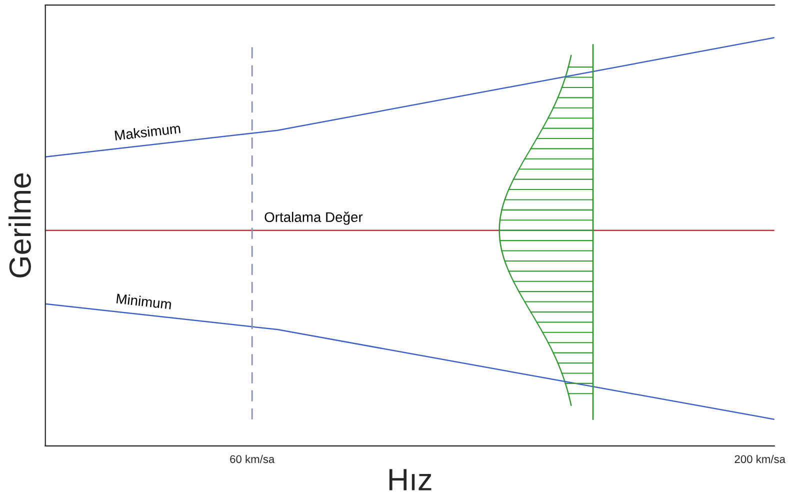 This screenshot has width=810, height=501. Describe the element at coordinates (410, 479) in the screenshot. I see `x-axis-title: Hız` at that location.